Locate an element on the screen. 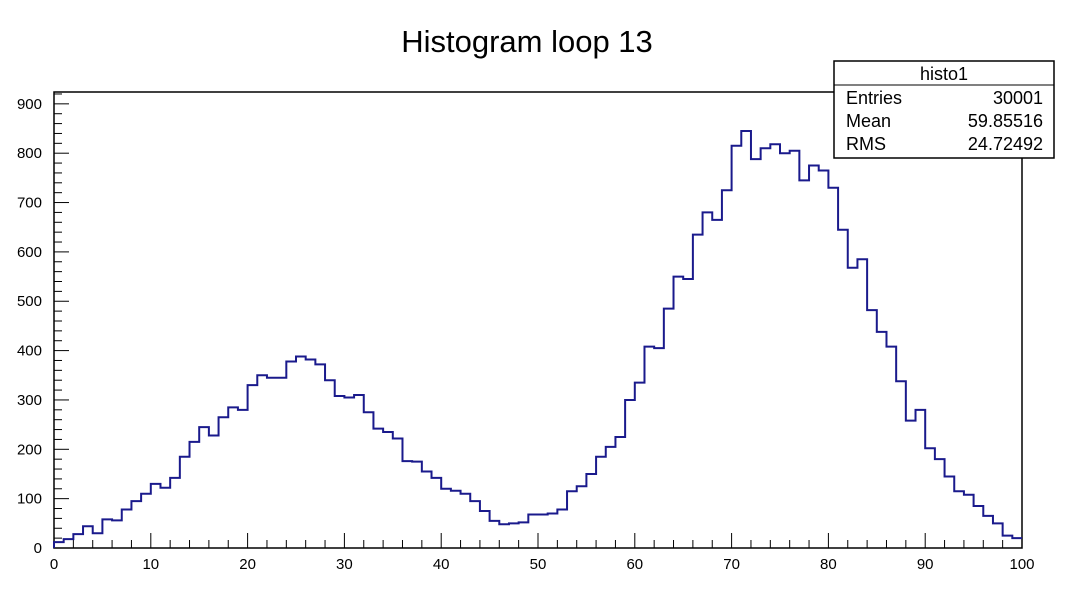 The width and height of the screenshot is (1083, 605). stats-rms-value: 24.72492 is located at coordinates (1005, 144).